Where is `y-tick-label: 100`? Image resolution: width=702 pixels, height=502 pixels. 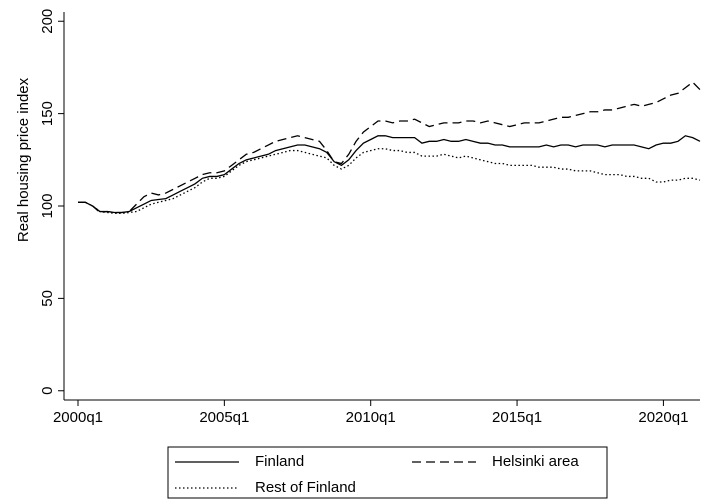 y-tick-label: 100 is located at coordinates (47, 205).